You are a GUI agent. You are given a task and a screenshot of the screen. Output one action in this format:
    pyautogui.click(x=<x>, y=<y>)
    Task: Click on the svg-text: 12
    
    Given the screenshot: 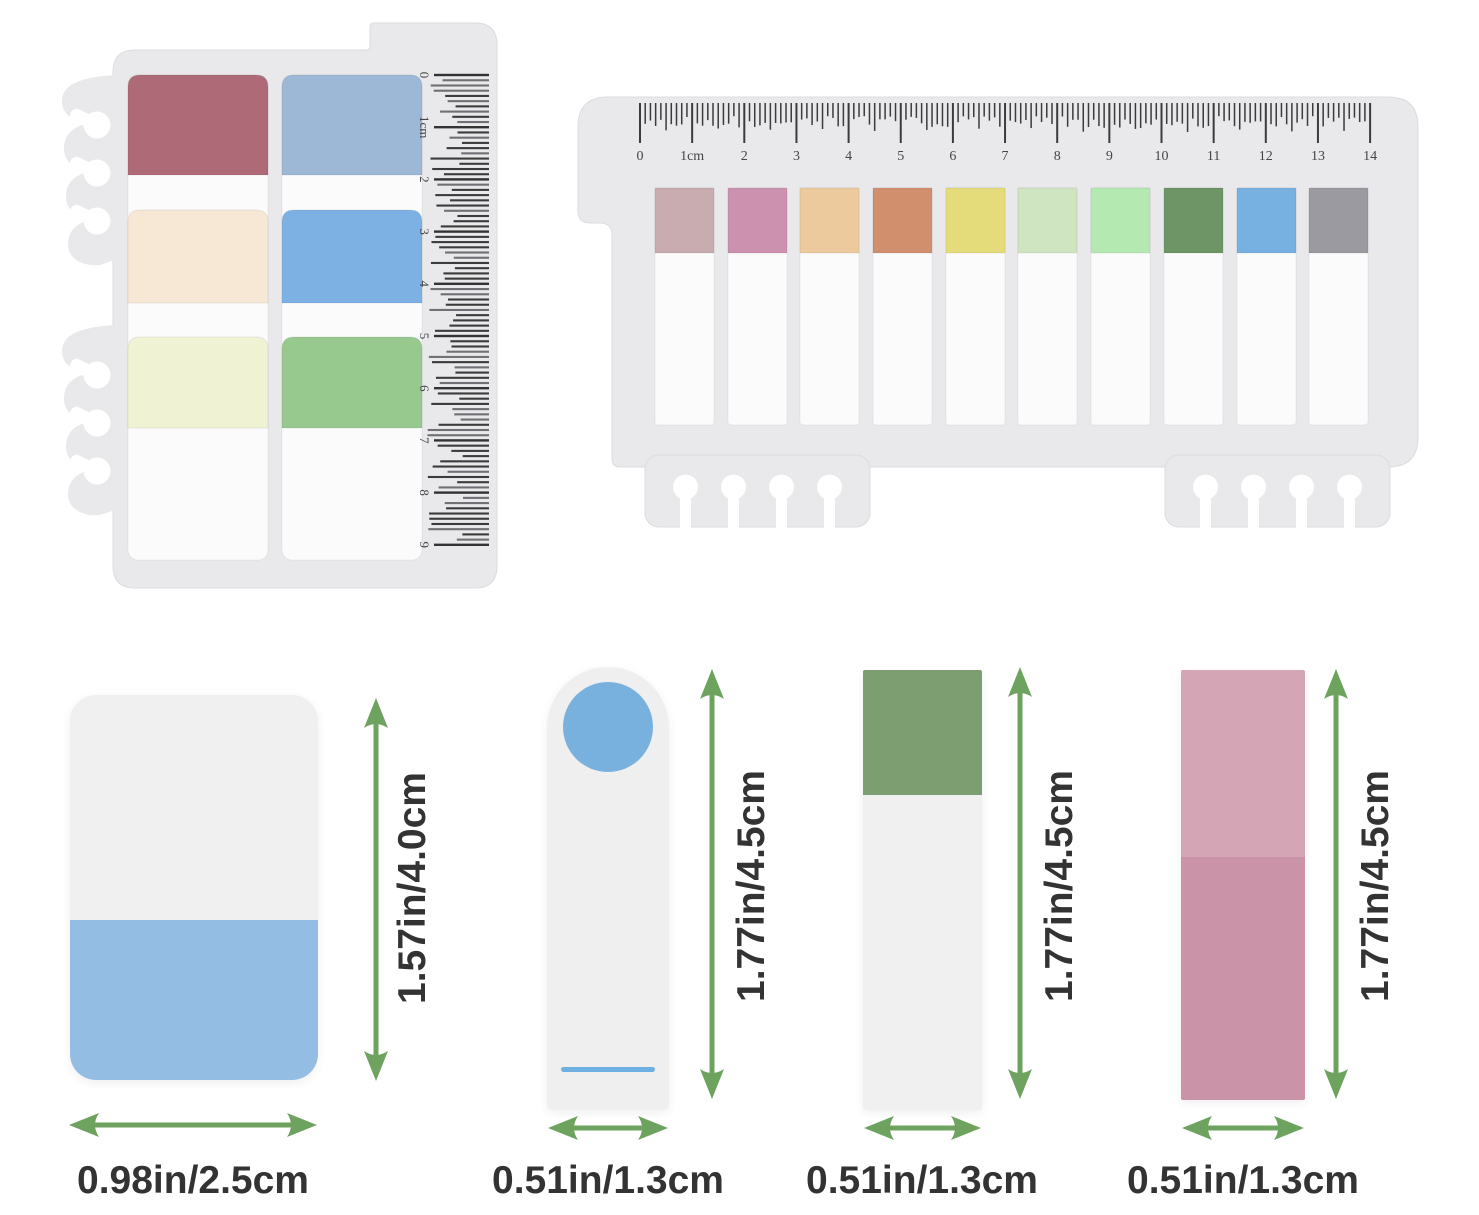 What is the action you would take?
    pyautogui.click(x=1266, y=156)
    